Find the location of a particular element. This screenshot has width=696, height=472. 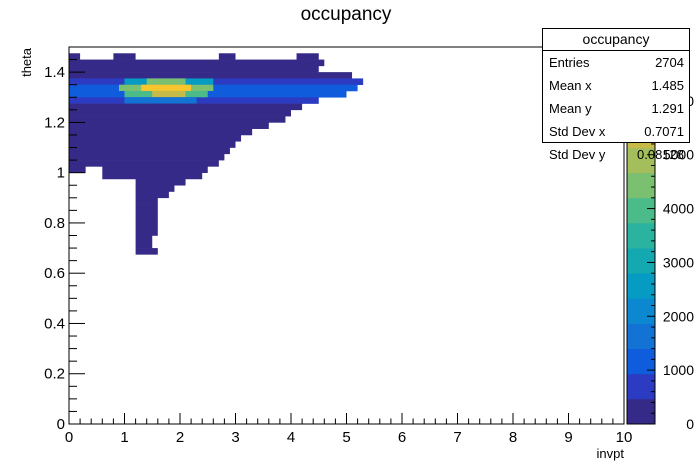

y-tick-label: 0.2 is located at coordinates (54, 374).